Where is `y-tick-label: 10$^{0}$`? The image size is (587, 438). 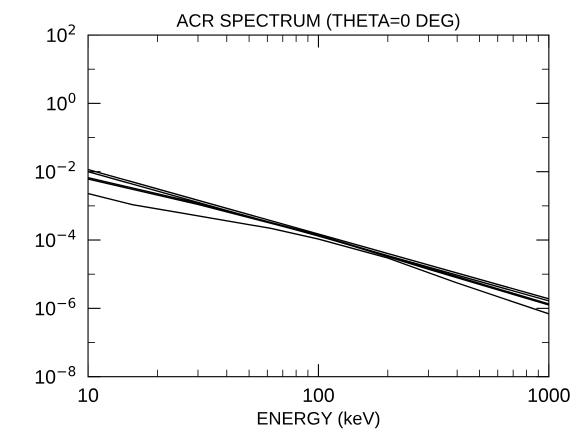
y-tick-label: 10$^{0}$ is located at coordinates (61, 101).